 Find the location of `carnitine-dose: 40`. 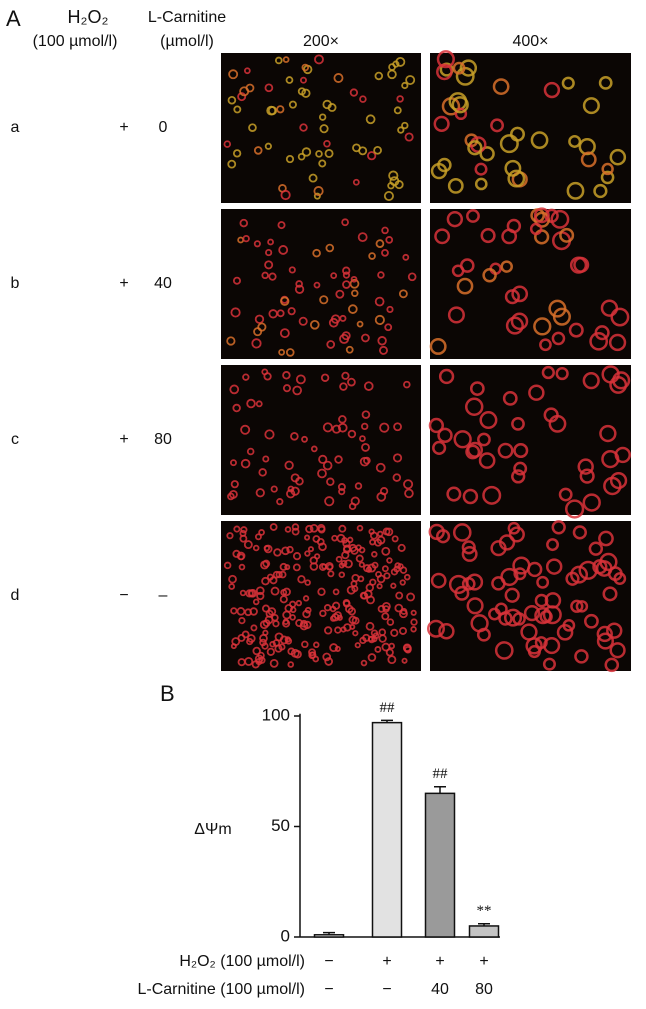

carnitine-dose: 40 is located at coordinates (163, 283).